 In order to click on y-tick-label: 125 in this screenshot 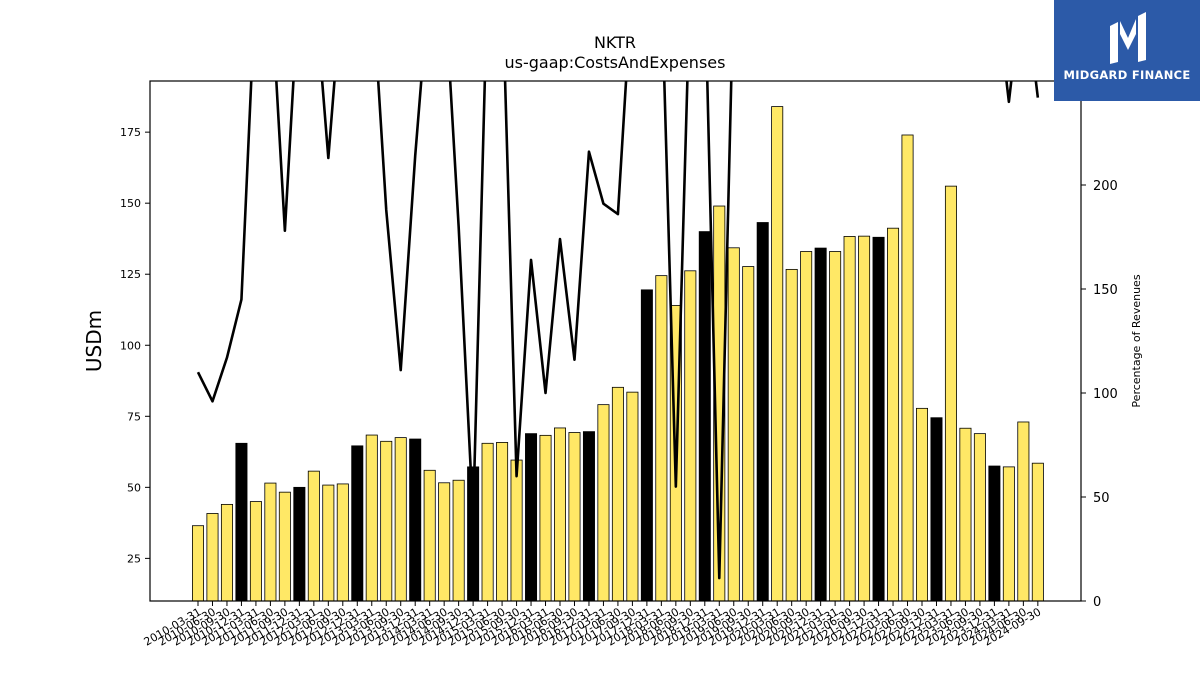, I will do `click(130, 274)`.